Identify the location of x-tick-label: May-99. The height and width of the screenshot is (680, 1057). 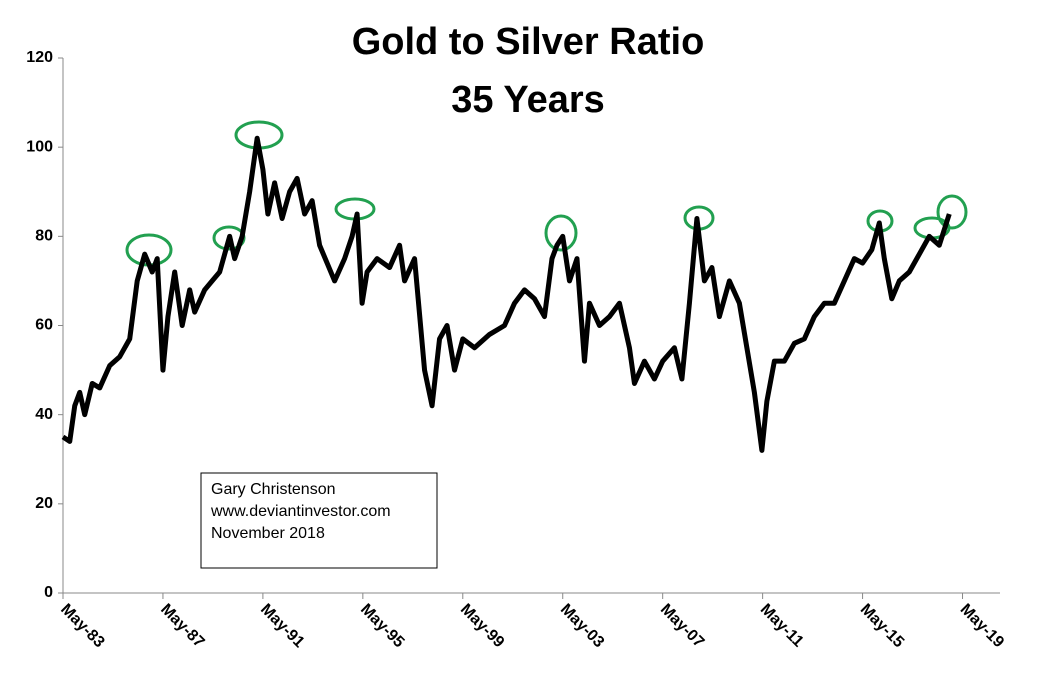
(482, 626).